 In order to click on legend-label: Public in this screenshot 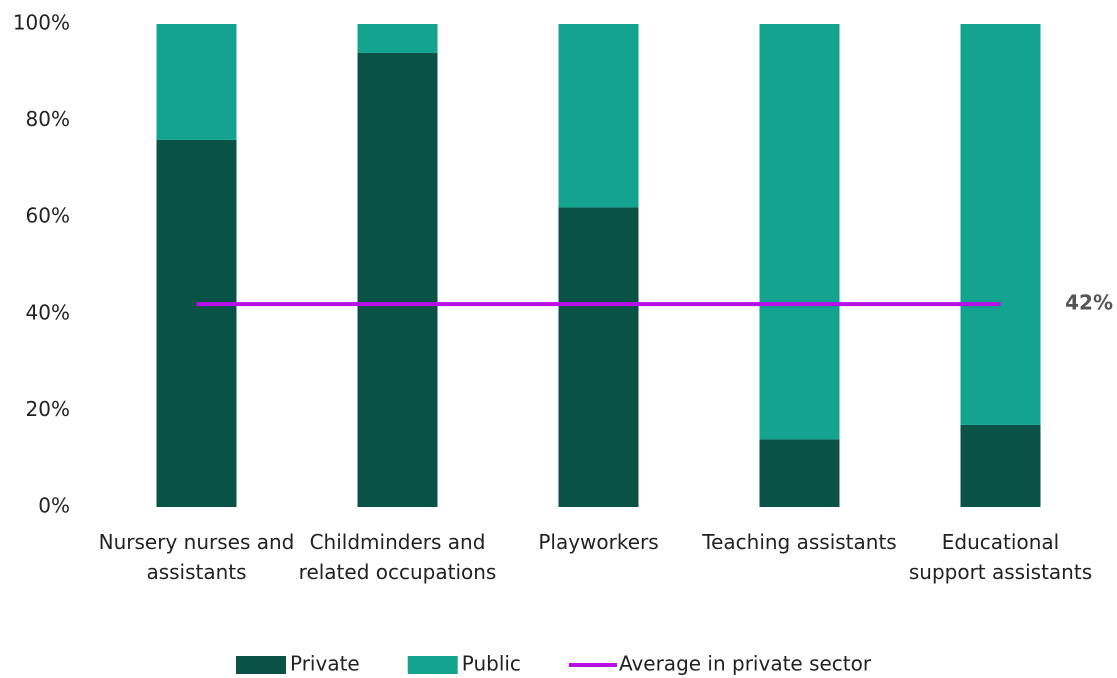, I will do `click(491, 664)`.